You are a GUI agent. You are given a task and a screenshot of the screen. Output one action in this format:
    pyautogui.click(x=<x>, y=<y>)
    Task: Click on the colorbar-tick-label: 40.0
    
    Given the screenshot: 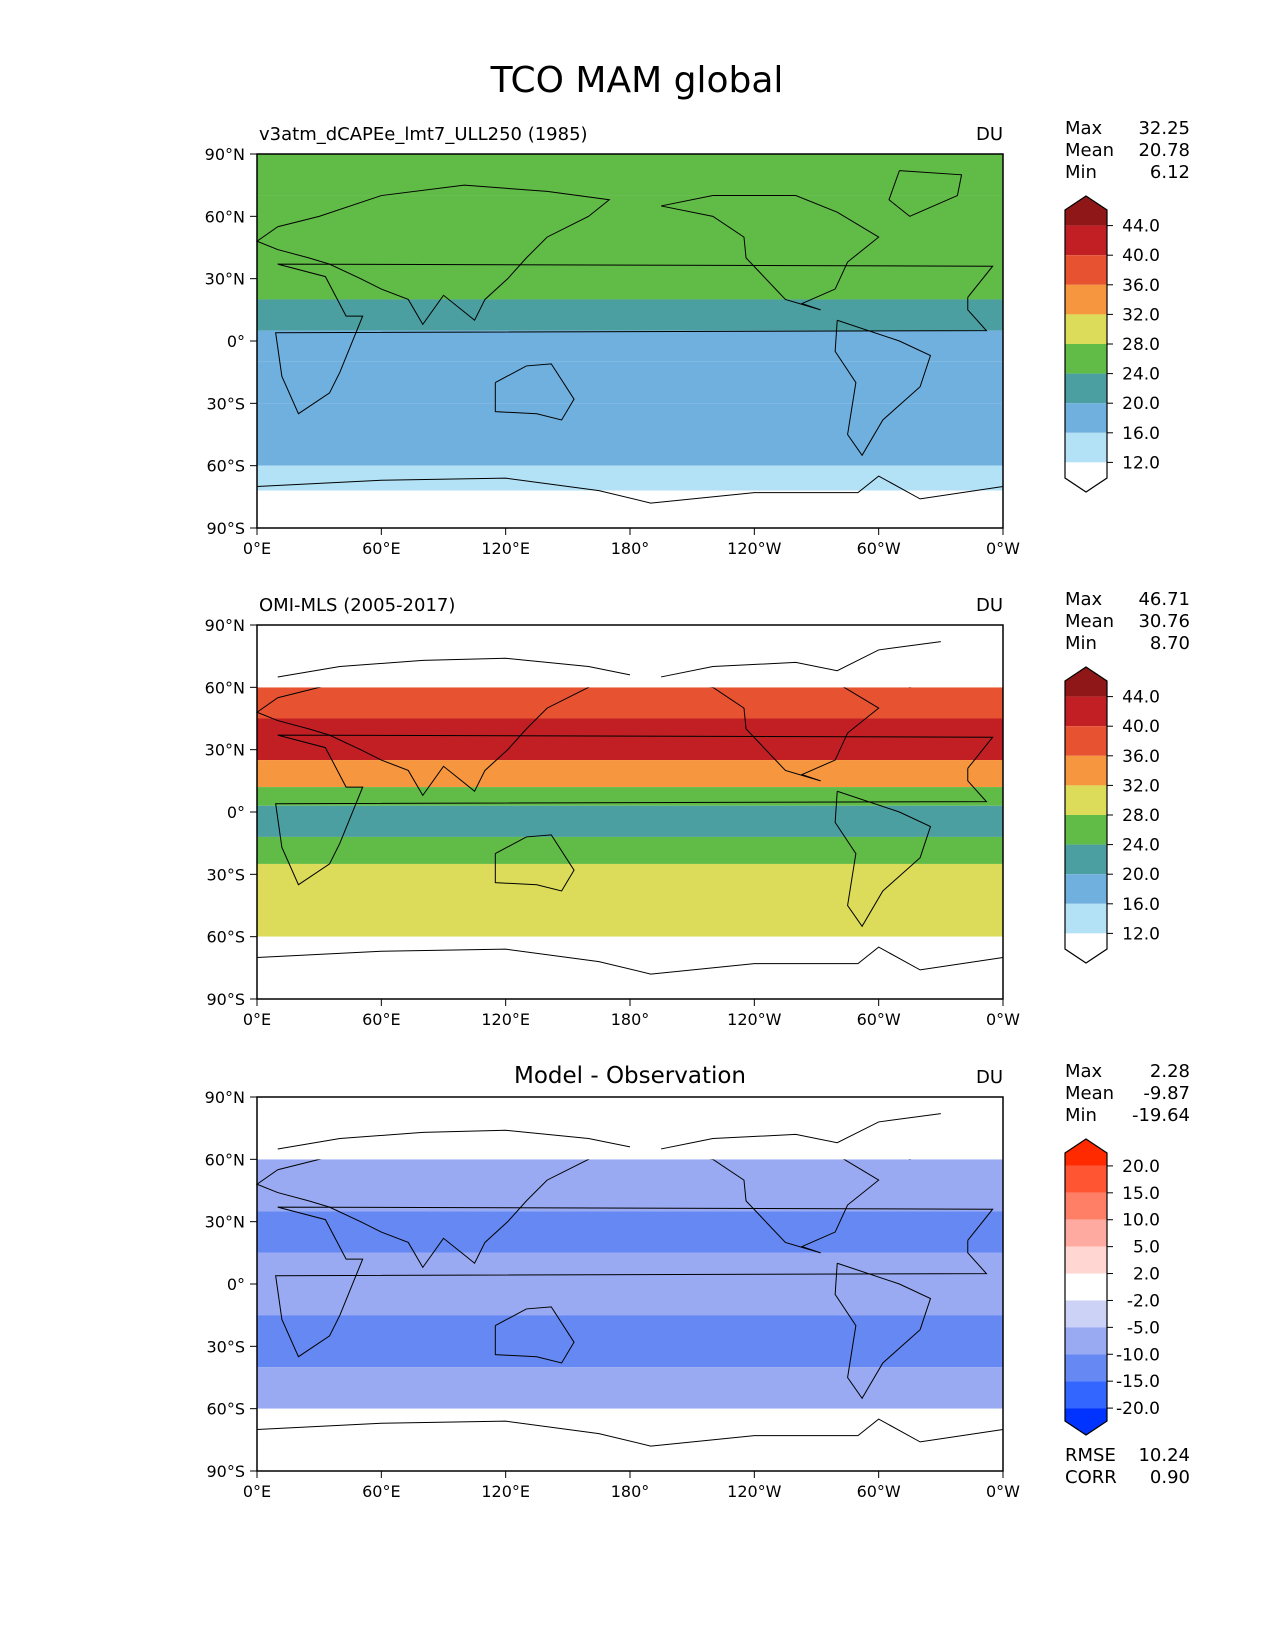 What is the action you would take?
    pyautogui.click(x=1141, y=256)
    